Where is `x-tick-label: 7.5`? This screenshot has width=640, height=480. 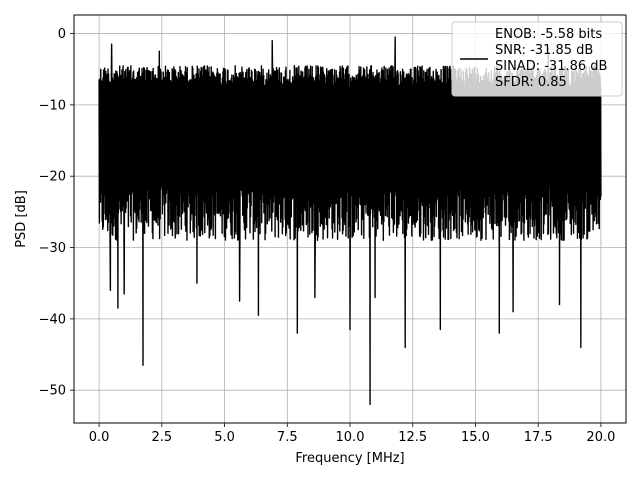
x-tick-label: 7.5 is located at coordinates (287, 437).